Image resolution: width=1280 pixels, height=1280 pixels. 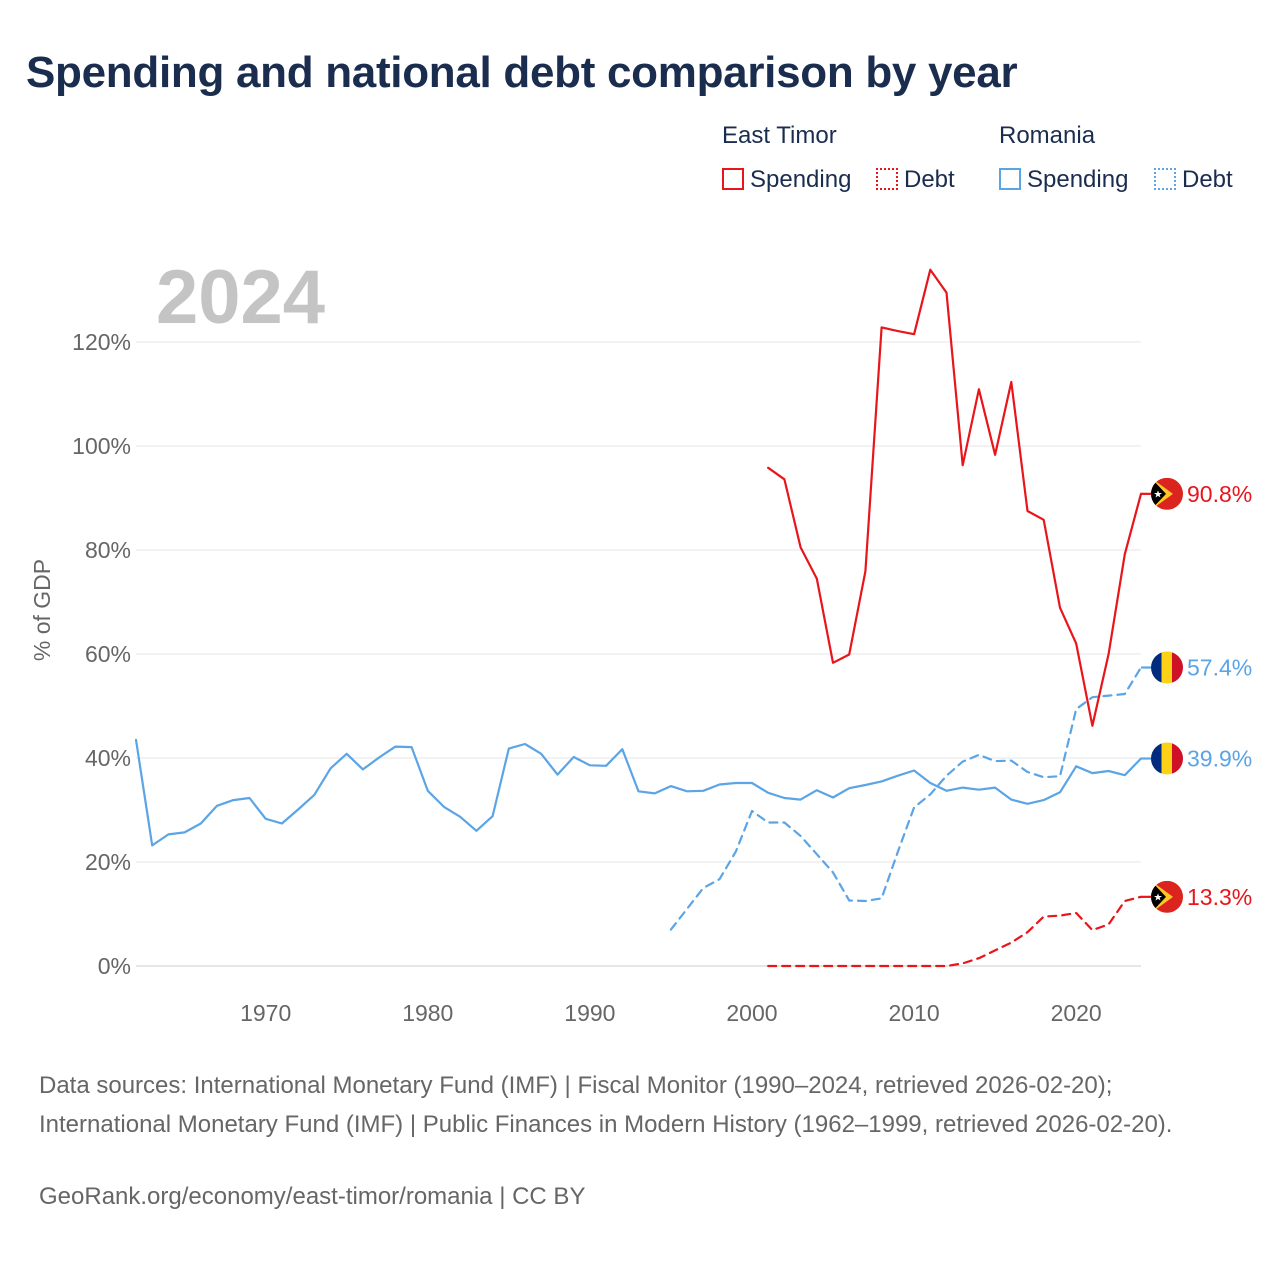 What do you see at coordinates (101, 342) in the screenshot?
I see `y-tick-label: 120%` at bounding box center [101, 342].